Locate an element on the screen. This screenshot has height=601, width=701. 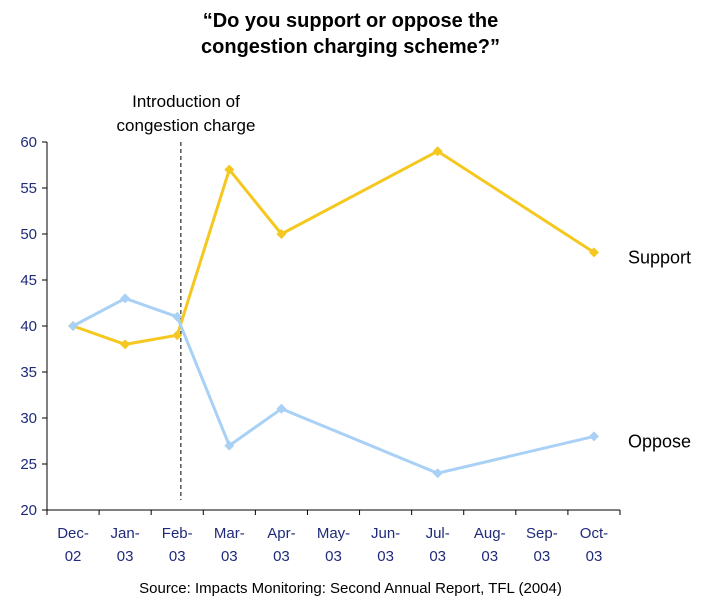
y-tick-label: 35 is located at coordinates (28, 372).